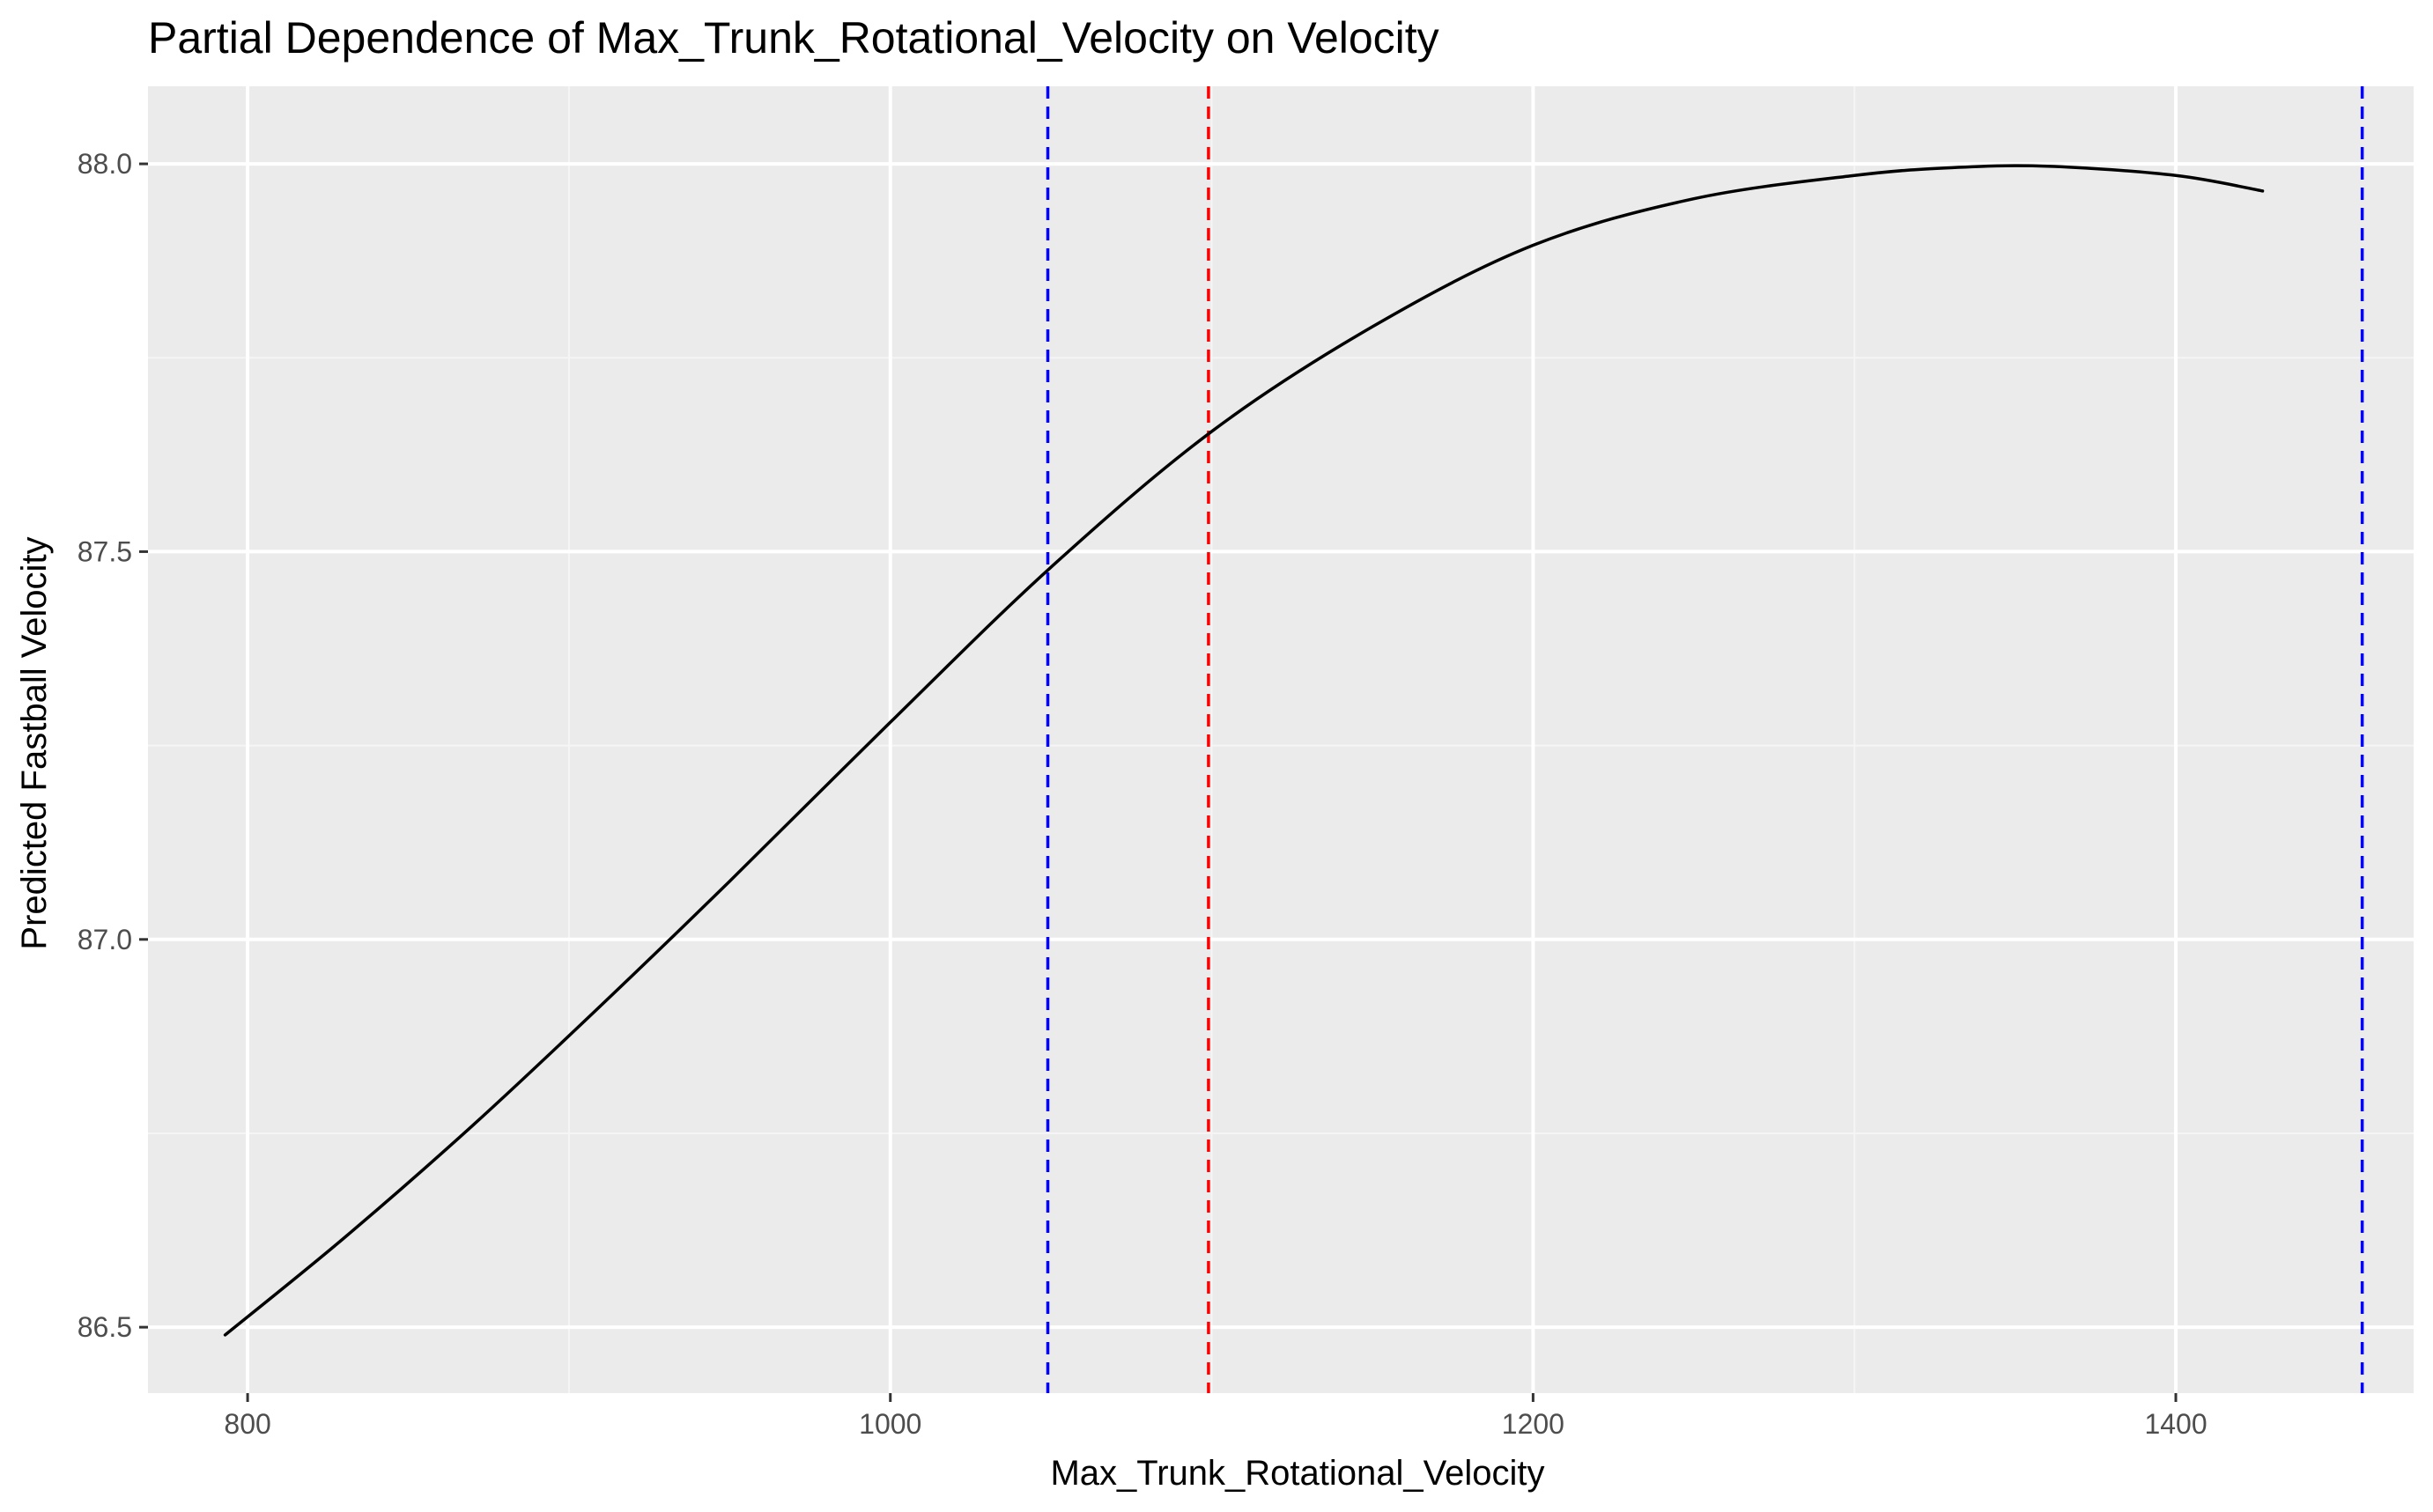 Image resolution: width=2433 pixels, height=1512 pixels. Describe the element at coordinates (113, 746) in the screenshot. I see `y-axis: 86.5 87.0 87.5 88.0` at that location.